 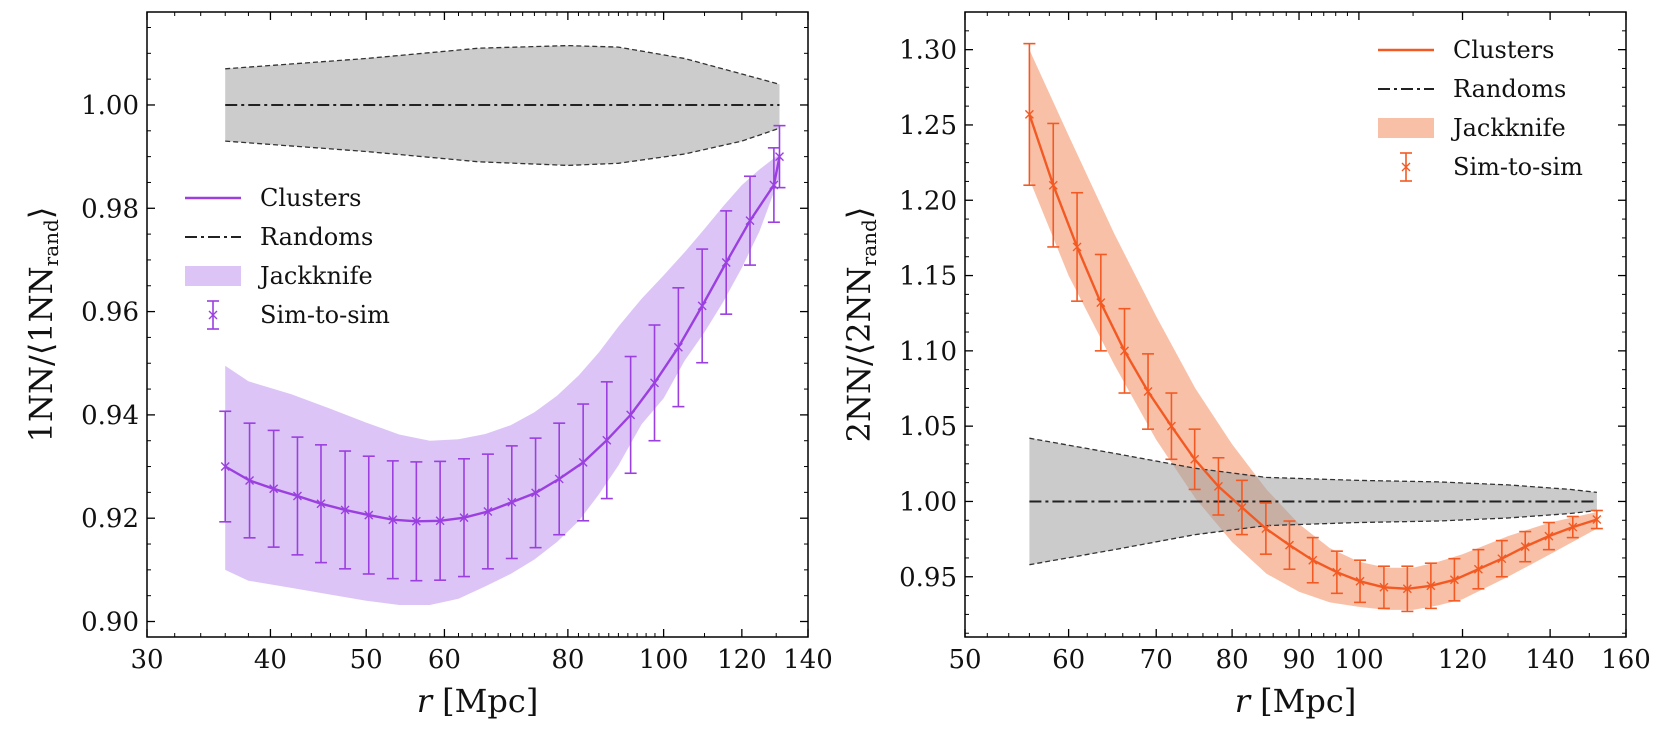 What do you see at coordinates (110, 106) in the screenshot?
I see `chart0-ytick-label-5: 1.00` at bounding box center [110, 106].